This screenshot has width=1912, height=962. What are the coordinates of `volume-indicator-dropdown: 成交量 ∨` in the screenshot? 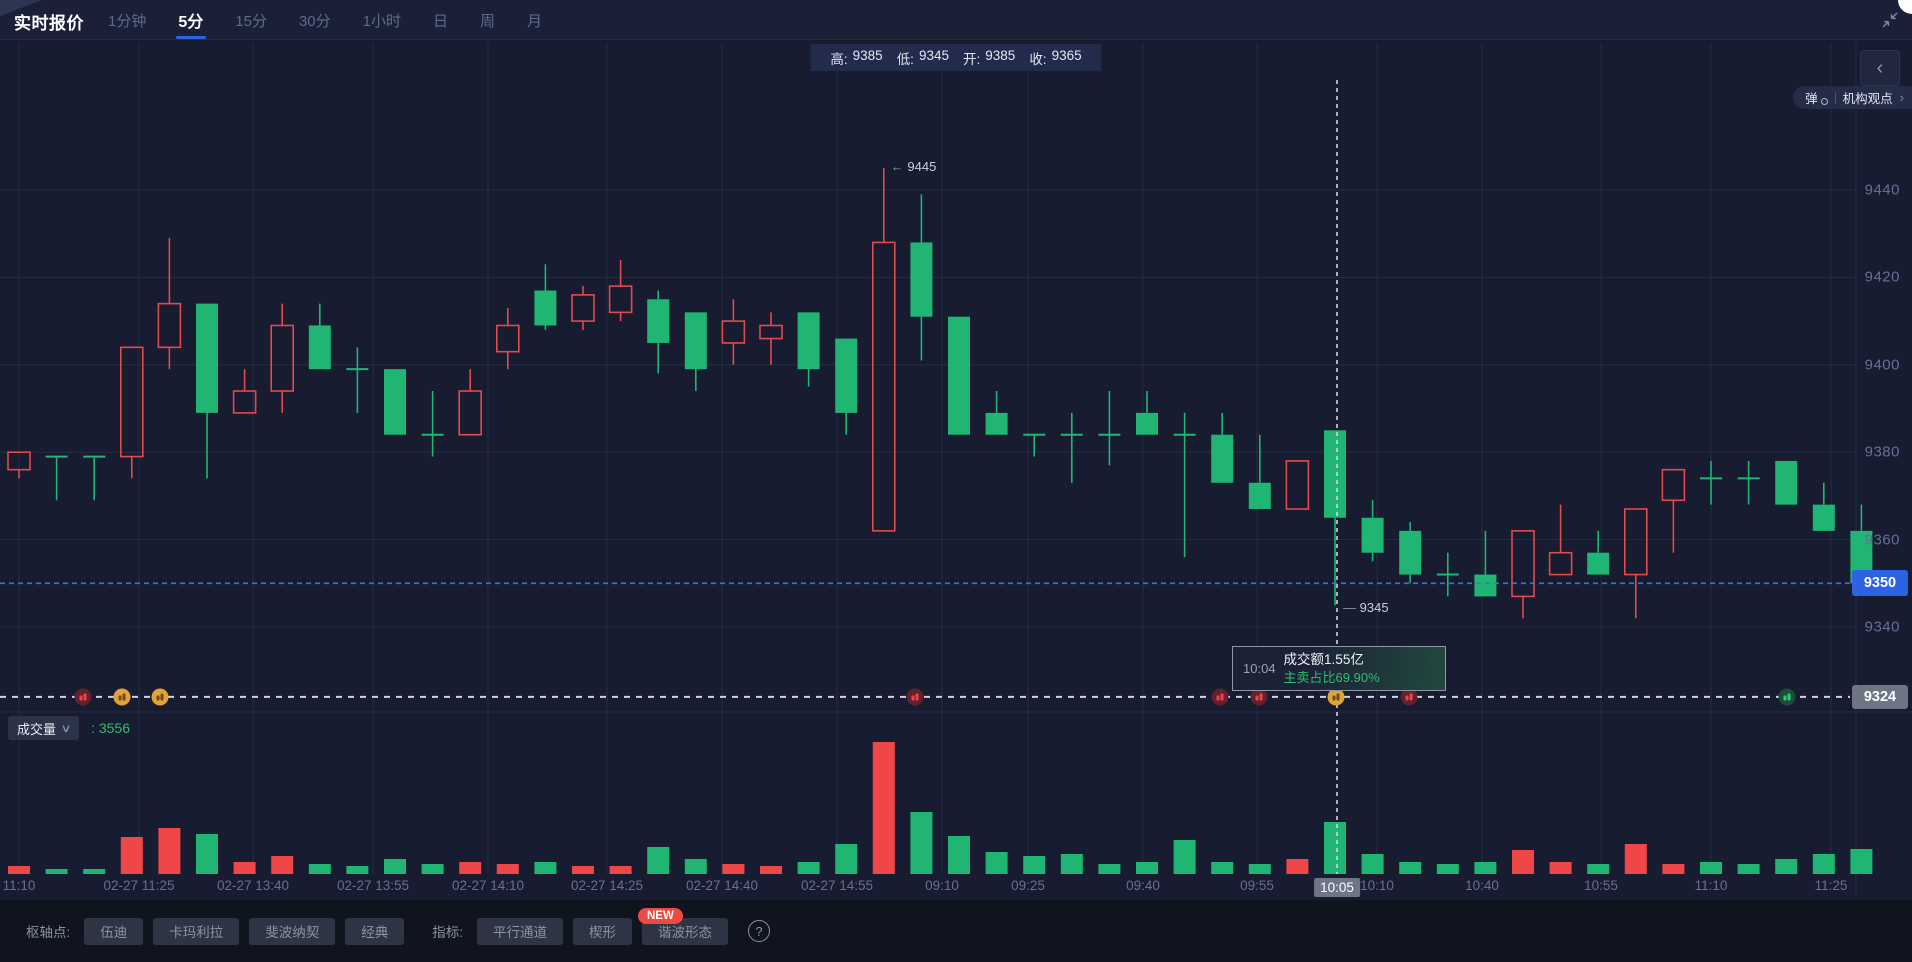 It's located at (44, 728).